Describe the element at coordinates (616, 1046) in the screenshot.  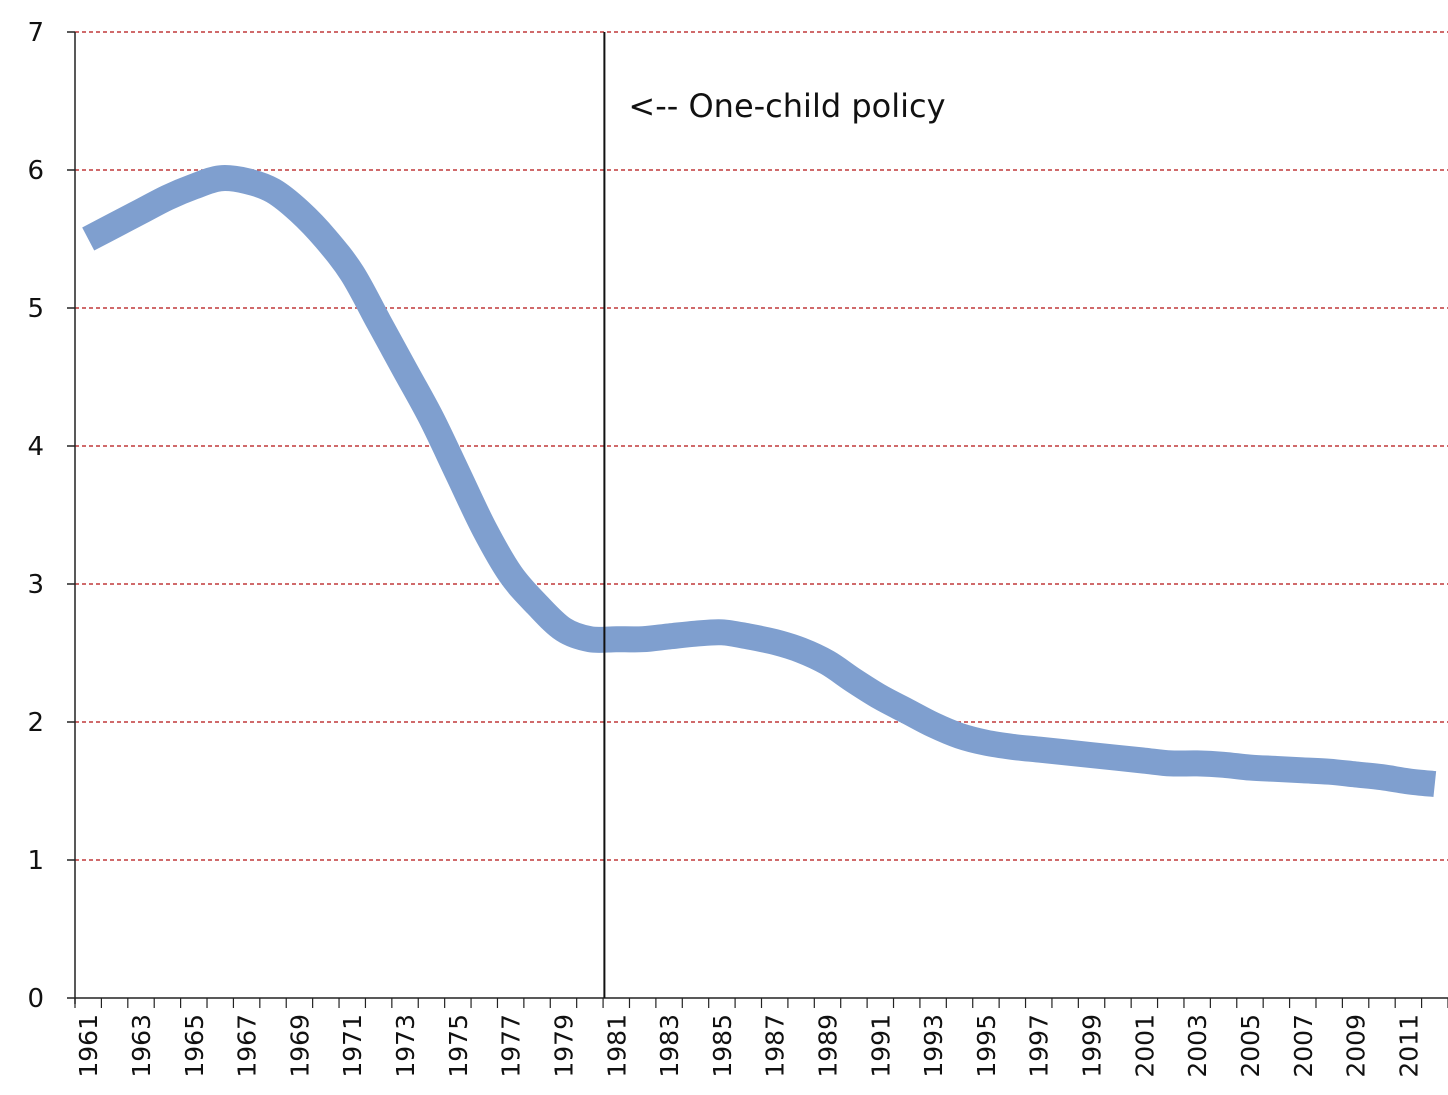
I see `x-tick-label-1981: 1981` at that location.